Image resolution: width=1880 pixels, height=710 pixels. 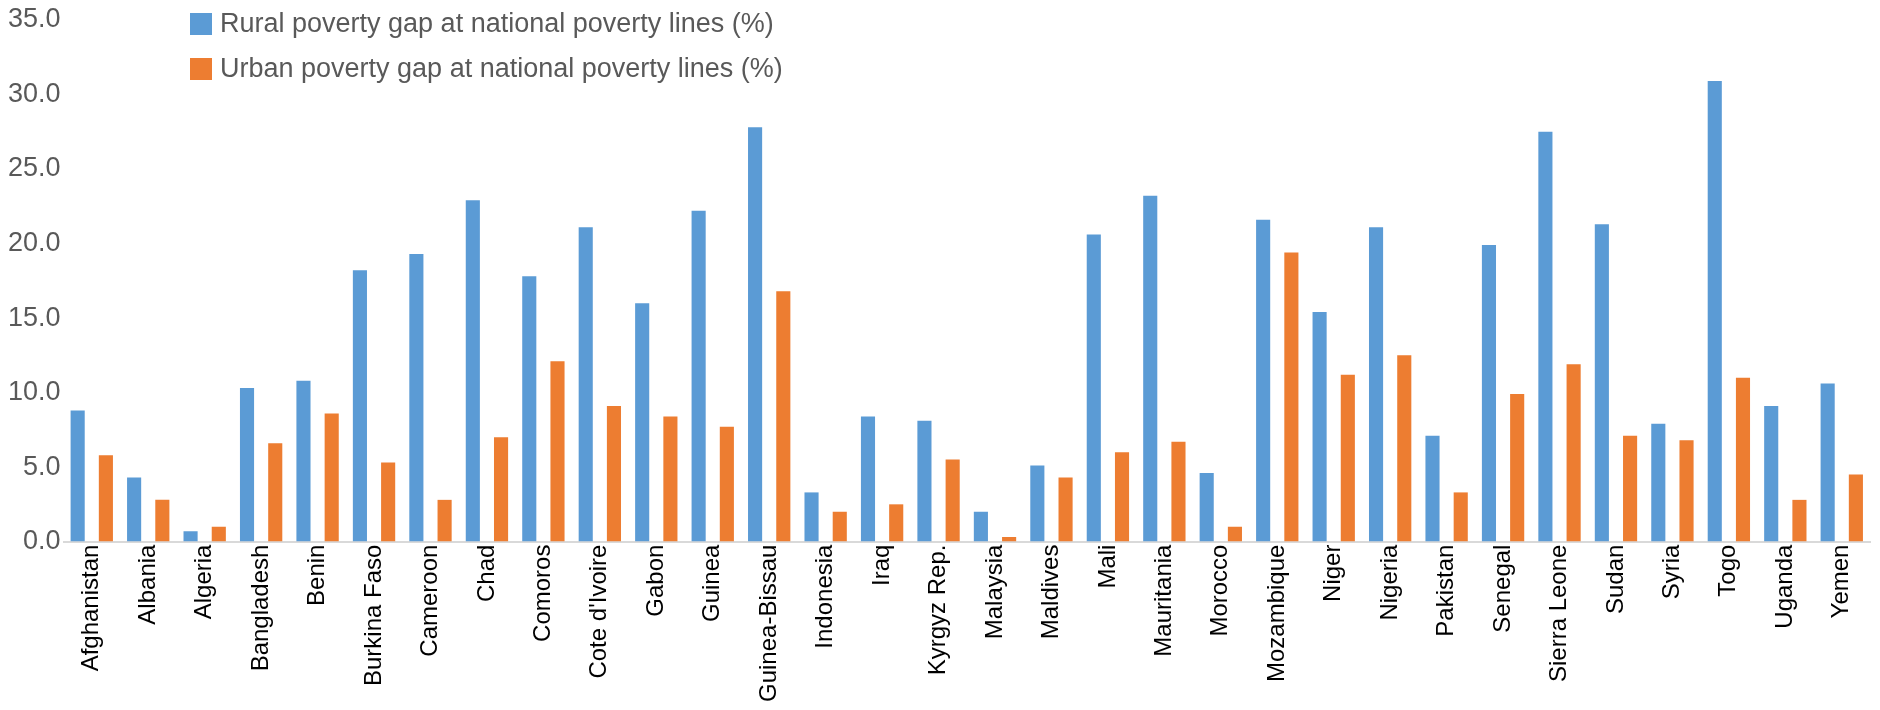 I want to click on x-tick-label: Mauritania, so click(x=1162, y=600).